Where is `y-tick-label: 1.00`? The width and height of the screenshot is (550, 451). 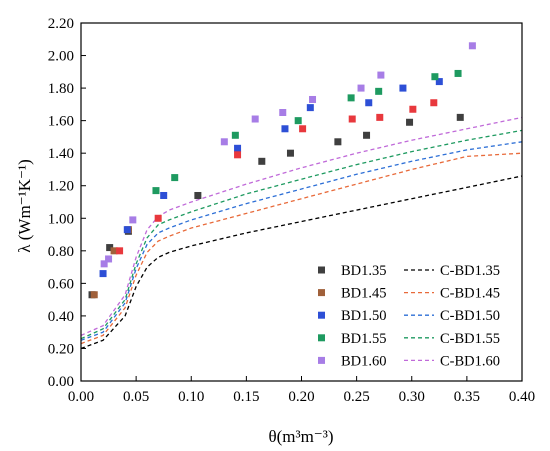 y-tick-label: 1.00 is located at coordinates (61, 219).